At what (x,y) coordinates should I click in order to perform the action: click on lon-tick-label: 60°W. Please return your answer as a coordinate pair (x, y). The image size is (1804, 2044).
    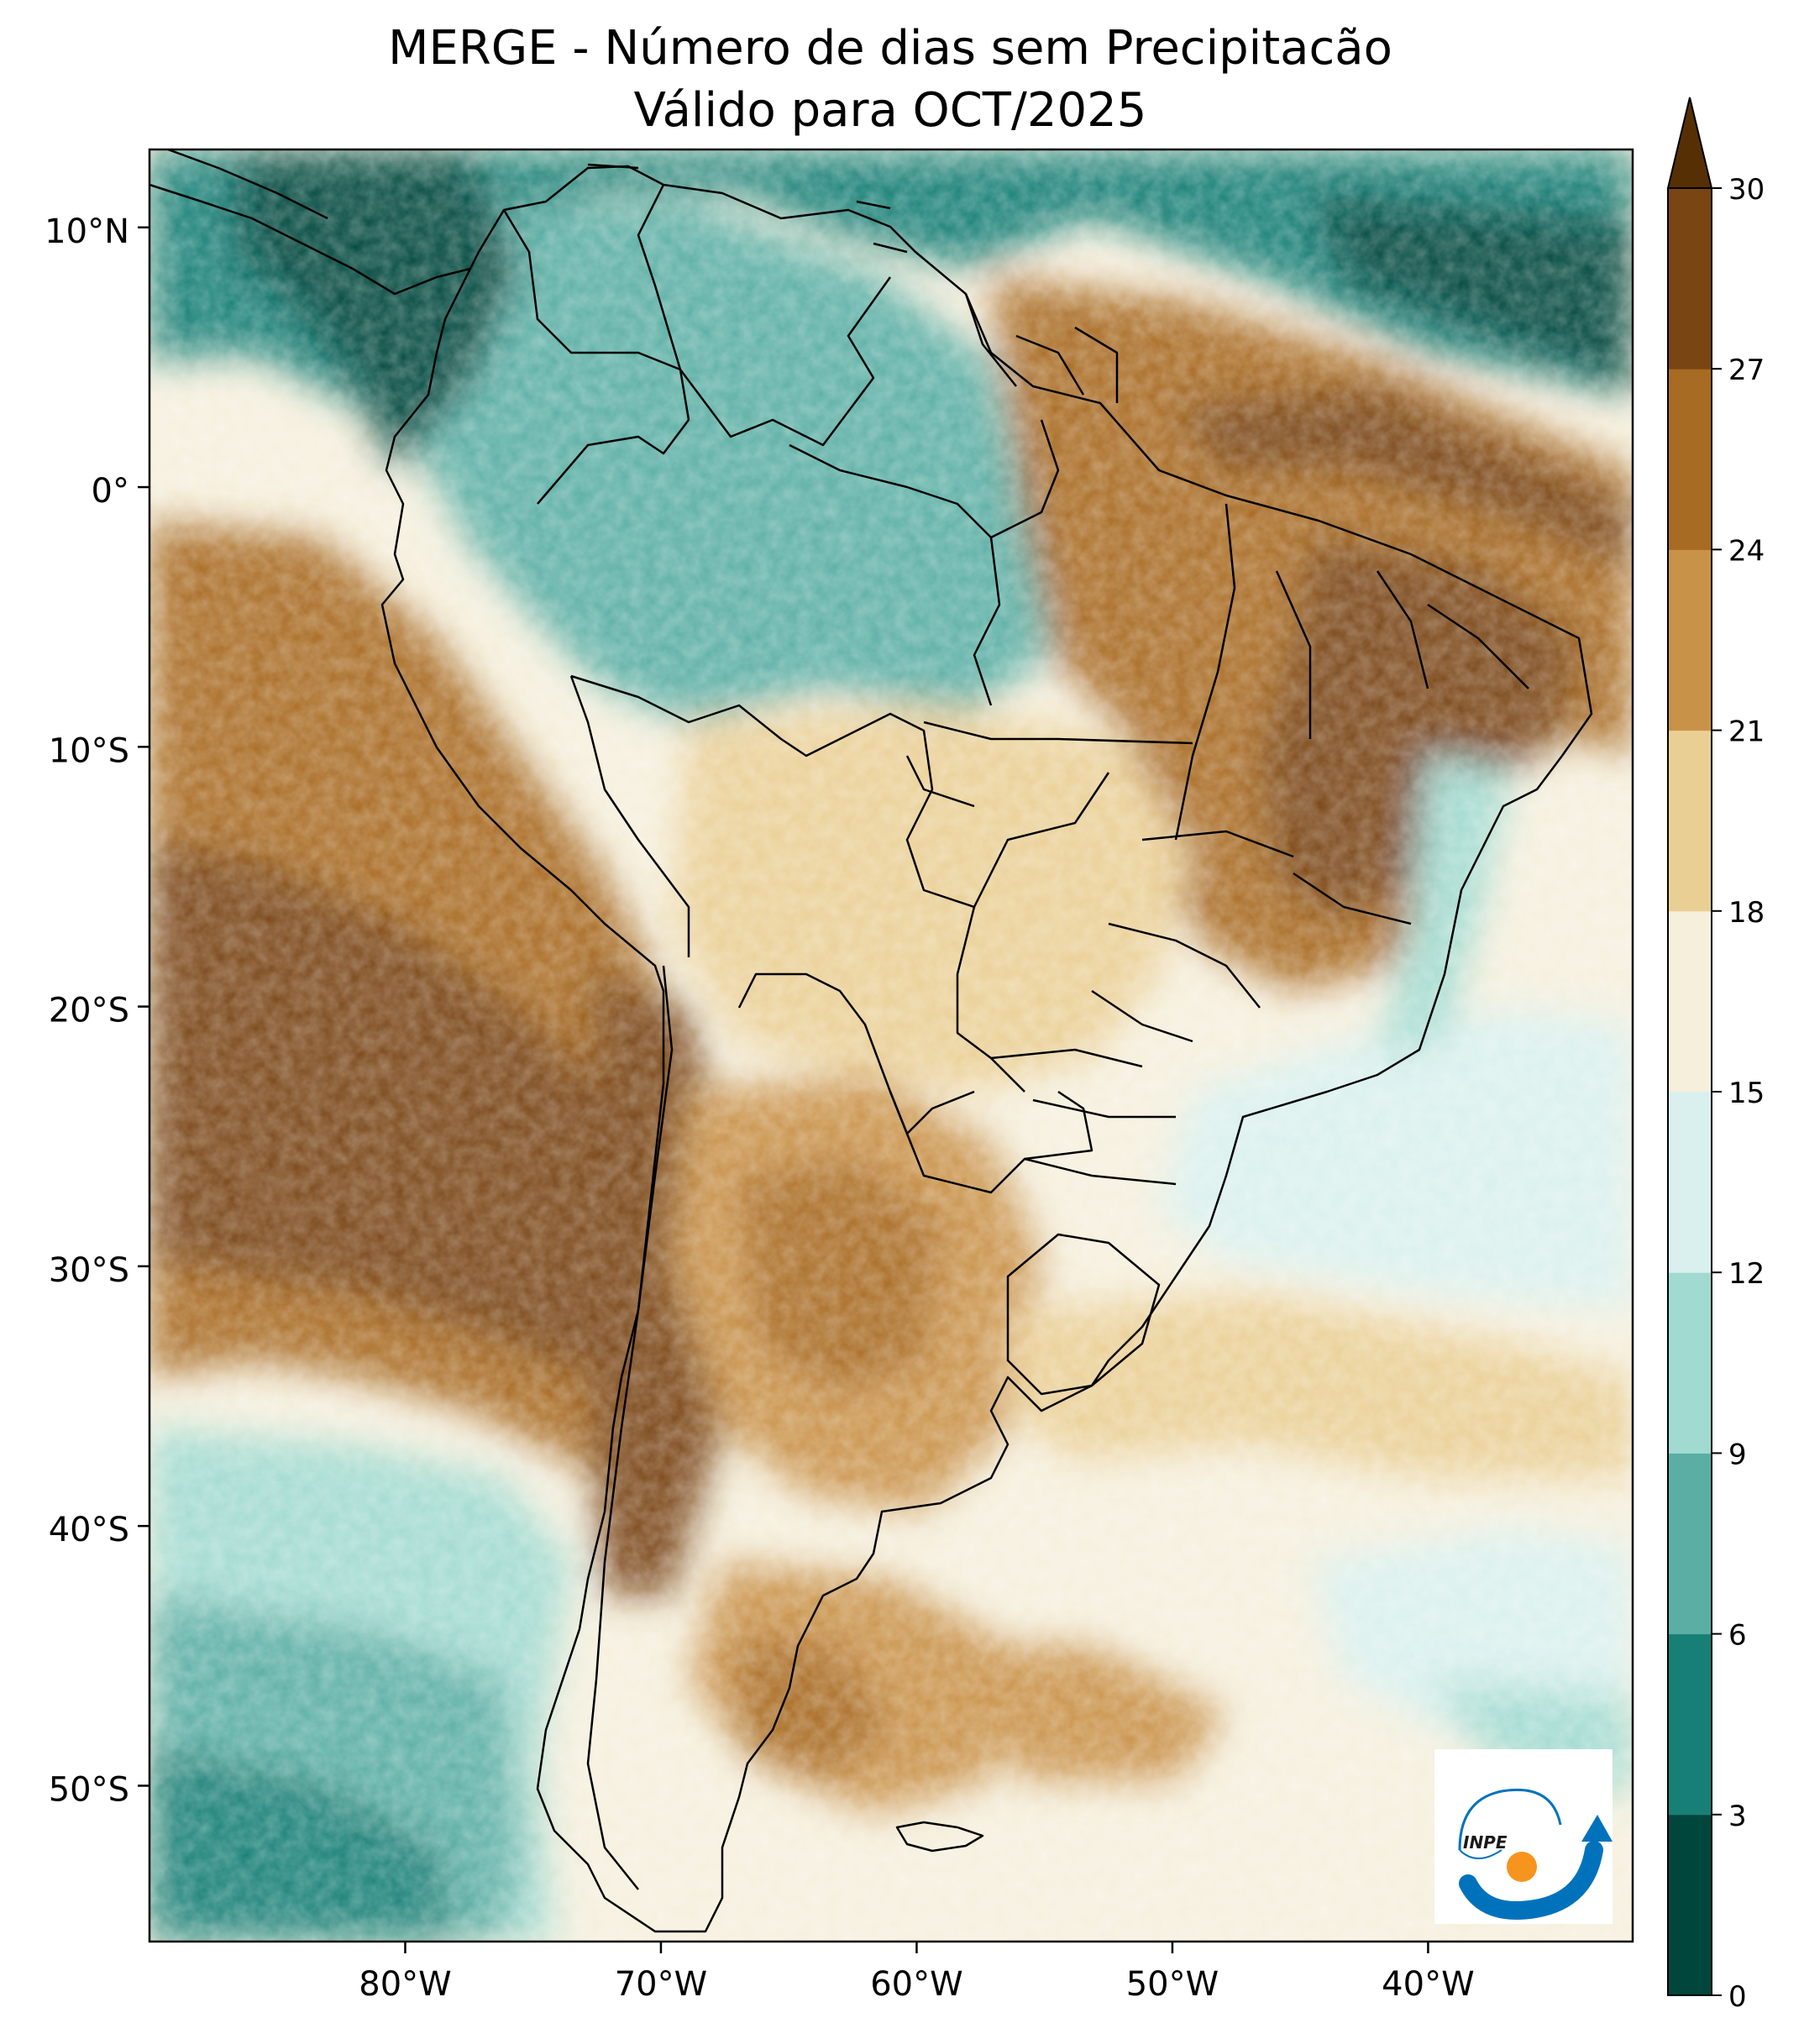
    Looking at the image, I should click on (916, 1984).